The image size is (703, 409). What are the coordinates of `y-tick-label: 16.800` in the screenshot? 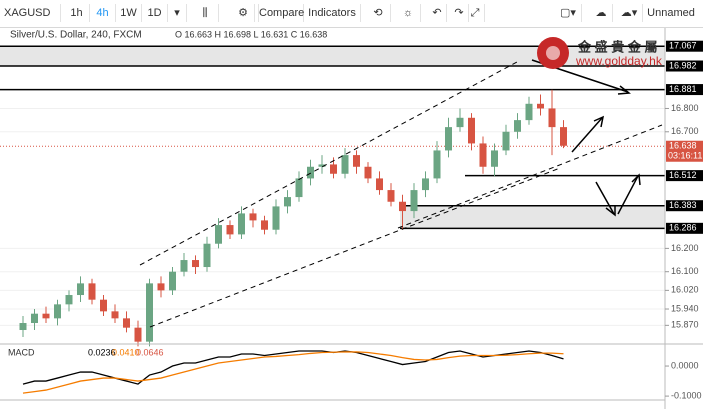 It's located at (685, 108).